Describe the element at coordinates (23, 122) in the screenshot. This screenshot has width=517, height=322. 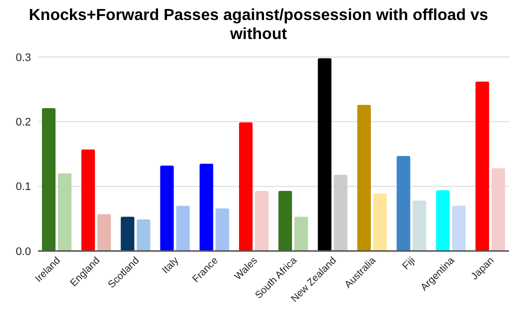
I see `y-tick-label: 0.2` at that location.